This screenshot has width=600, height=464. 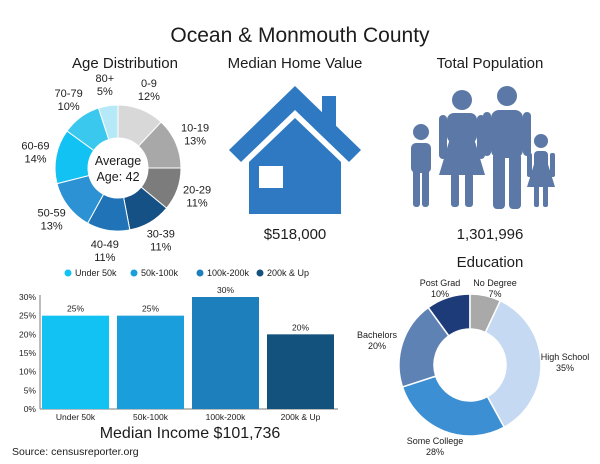 I want to click on income-category-2: 100k-200k, so click(x=226, y=417).